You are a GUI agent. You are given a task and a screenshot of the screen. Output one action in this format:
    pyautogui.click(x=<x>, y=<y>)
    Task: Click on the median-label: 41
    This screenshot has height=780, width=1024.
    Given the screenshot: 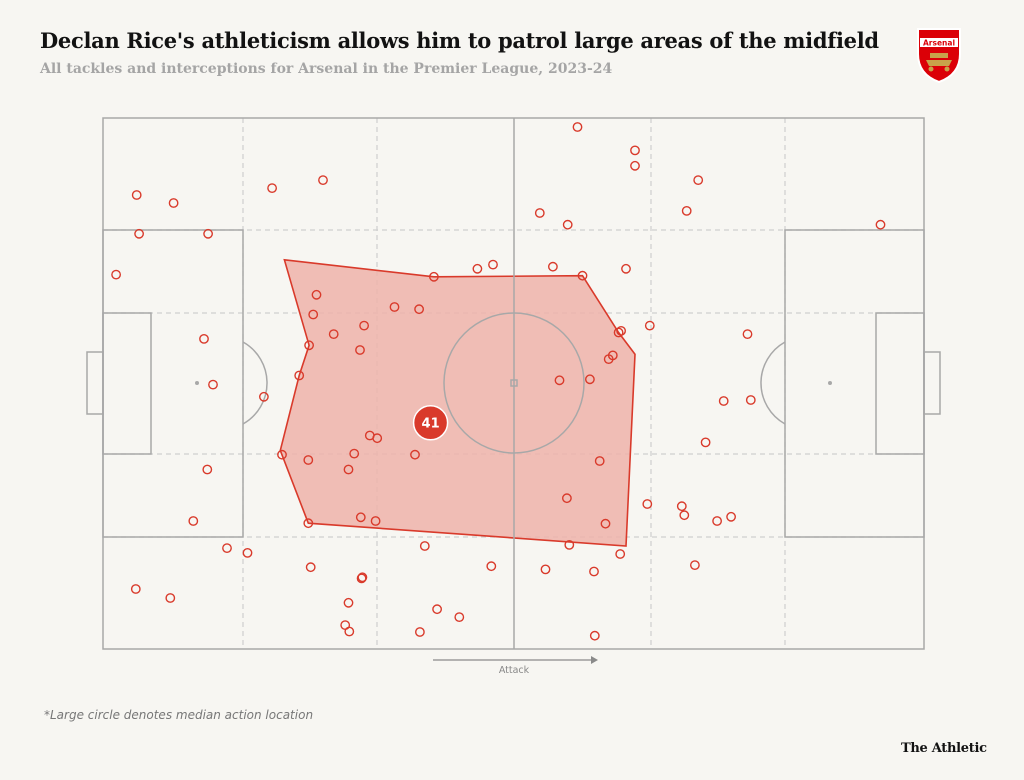 What is the action you would take?
    pyautogui.click(x=431, y=423)
    